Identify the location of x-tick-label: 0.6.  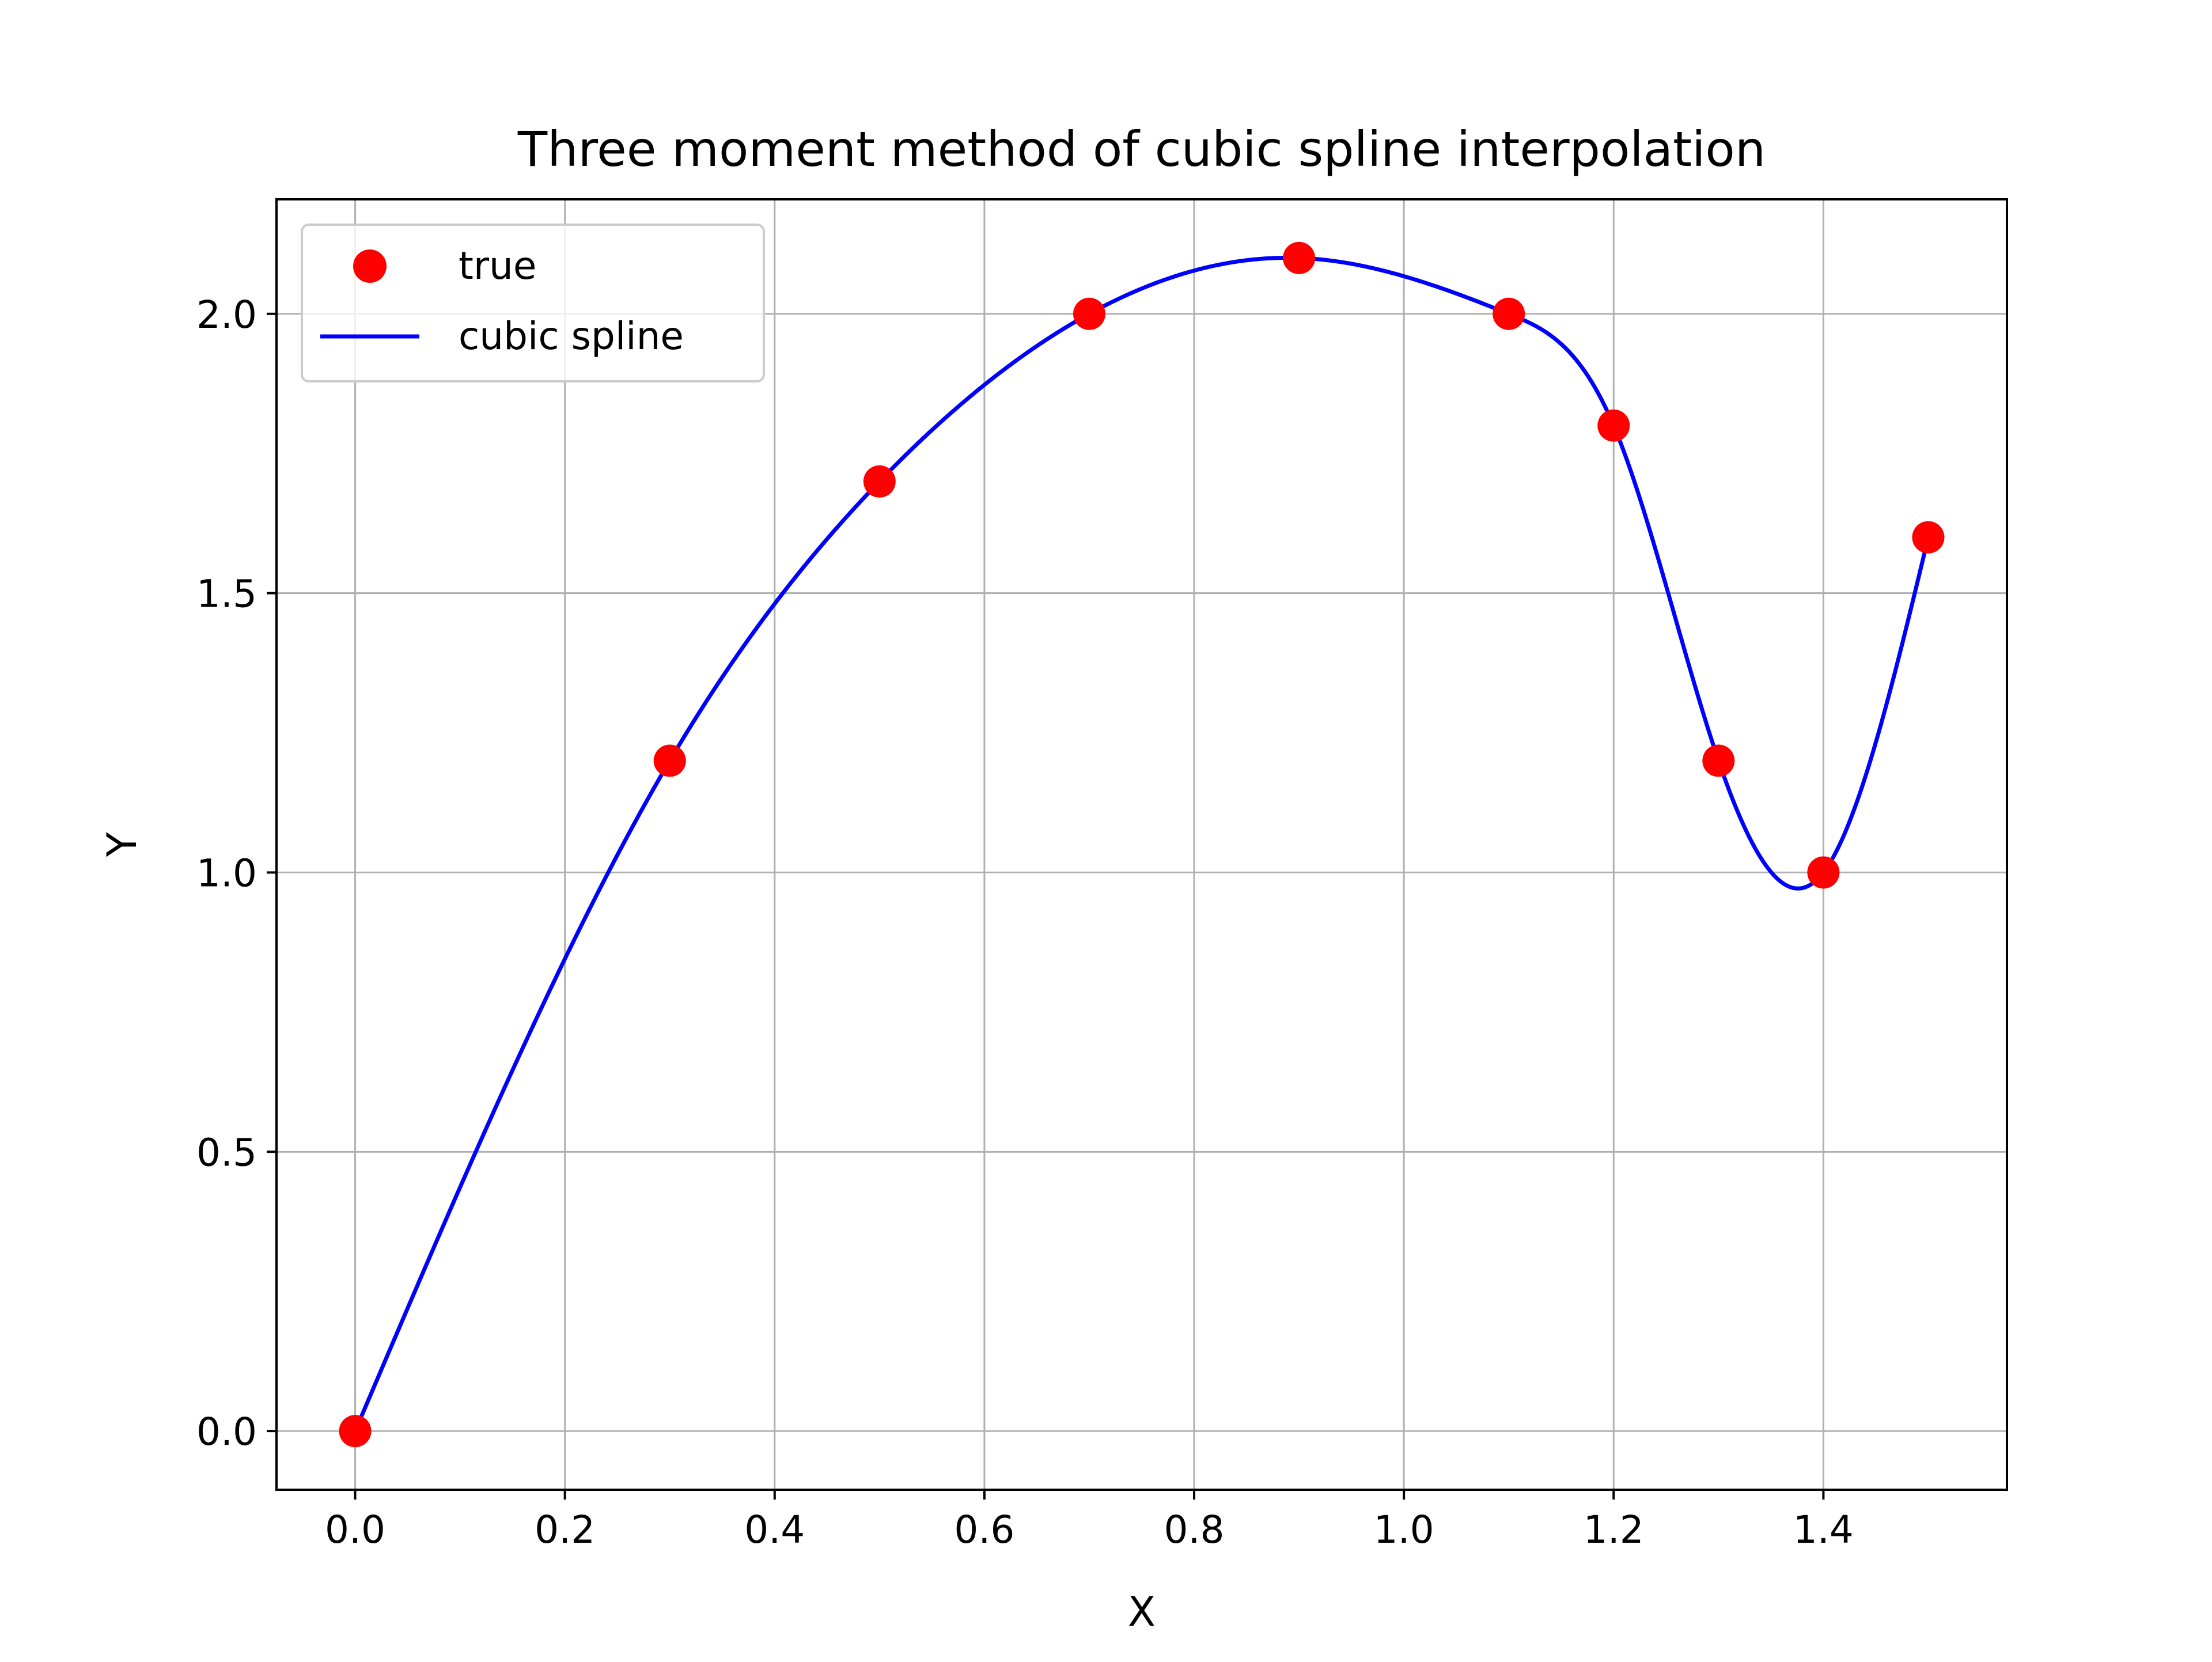
(984, 1530).